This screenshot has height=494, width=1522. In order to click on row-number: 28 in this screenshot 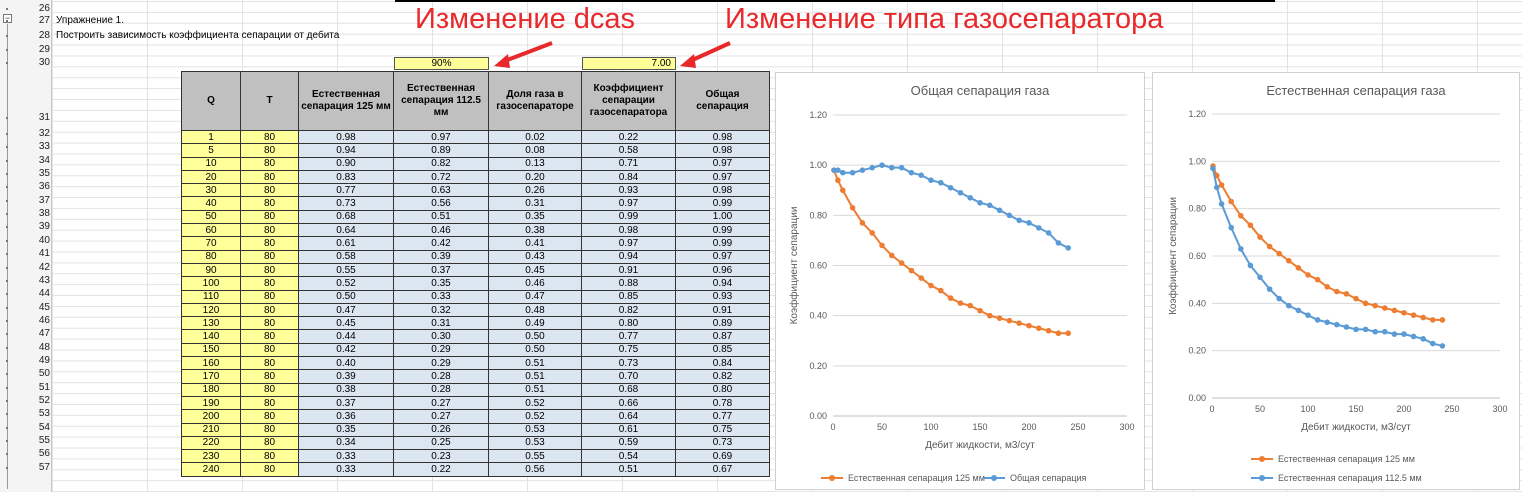, I will do `click(44, 35)`.